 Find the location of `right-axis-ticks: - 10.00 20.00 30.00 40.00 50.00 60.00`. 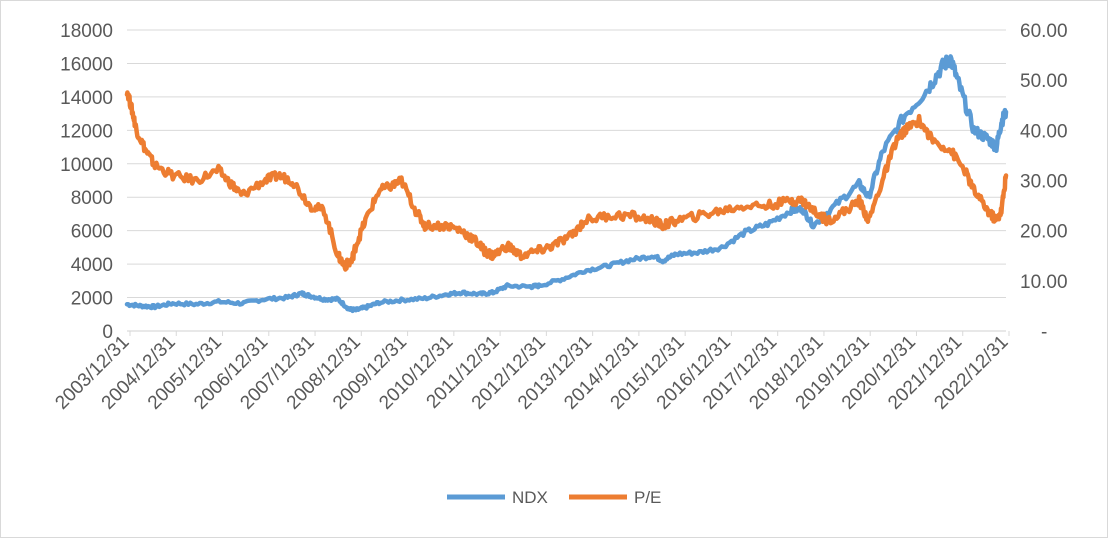

right-axis-ticks: - 10.00 20.00 30.00 40.00 50.00 60.00 is located at coordinates (1044, 182).